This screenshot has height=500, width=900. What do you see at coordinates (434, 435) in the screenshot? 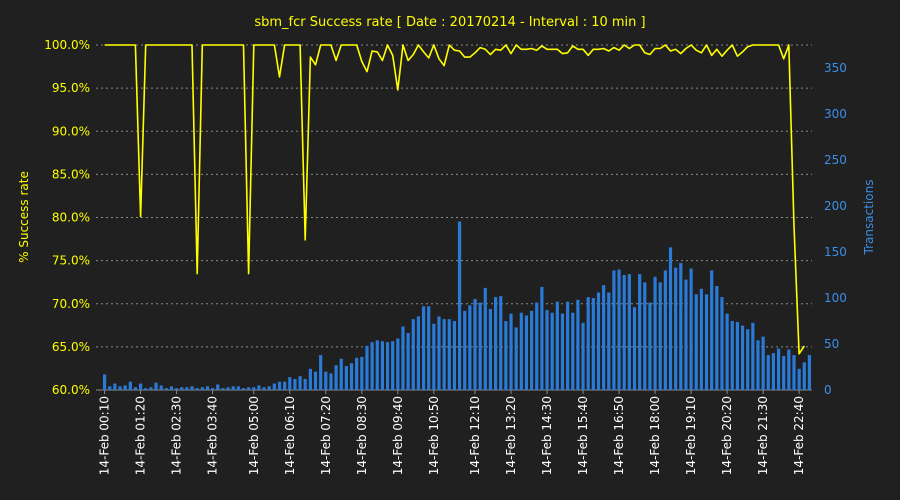
I see `x-tick-label: 14-Feb 10:50` at bounding box center [434, 435].